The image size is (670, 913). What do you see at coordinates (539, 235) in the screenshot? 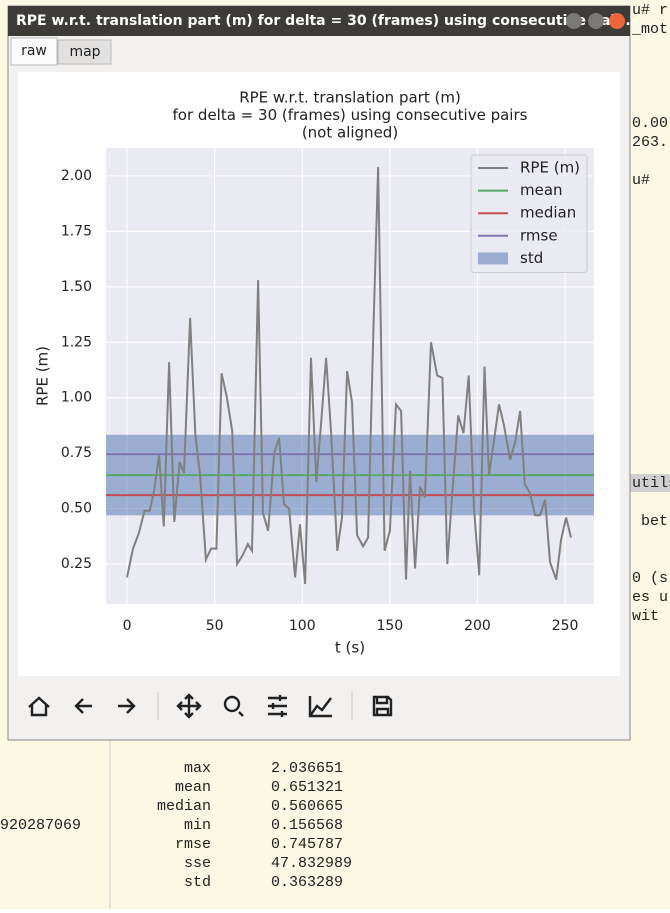
I see `legend-label: rmse` at bounding box center [539, 235].